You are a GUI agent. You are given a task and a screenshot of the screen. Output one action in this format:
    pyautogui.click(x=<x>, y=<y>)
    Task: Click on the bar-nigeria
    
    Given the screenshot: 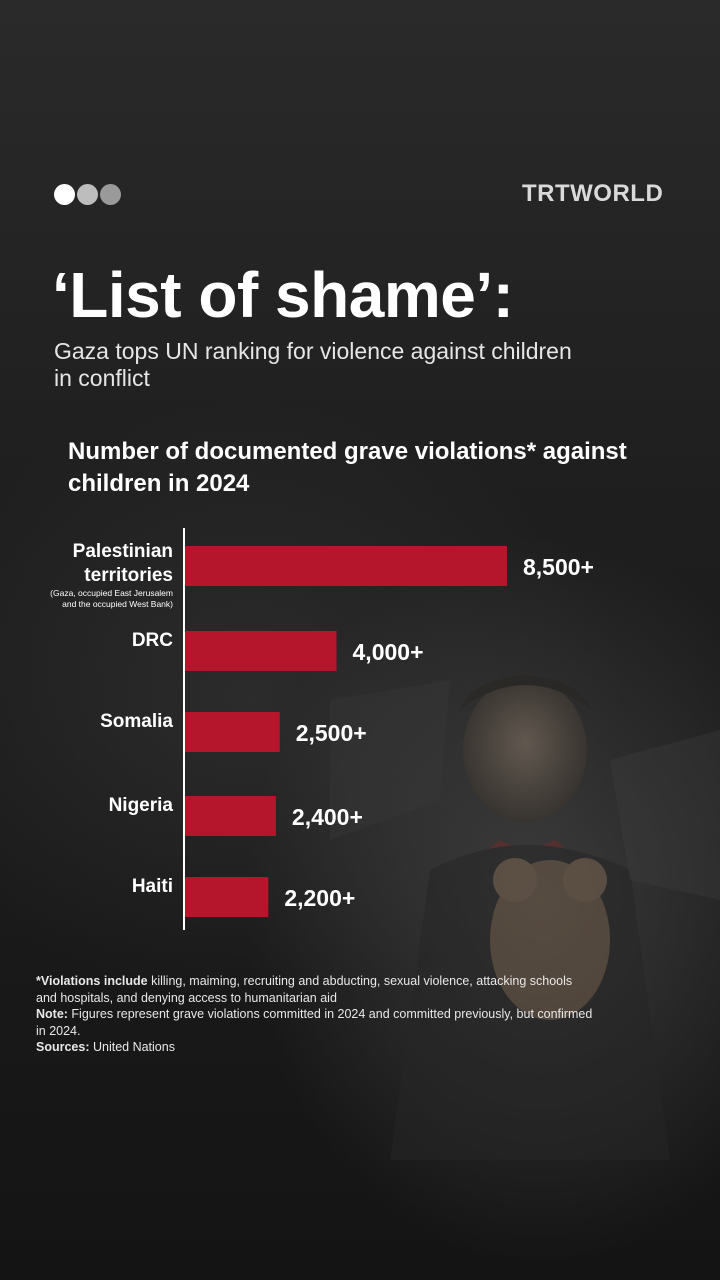 What is the action you would take?
    pyautogui.click(x=230, y=816)
    